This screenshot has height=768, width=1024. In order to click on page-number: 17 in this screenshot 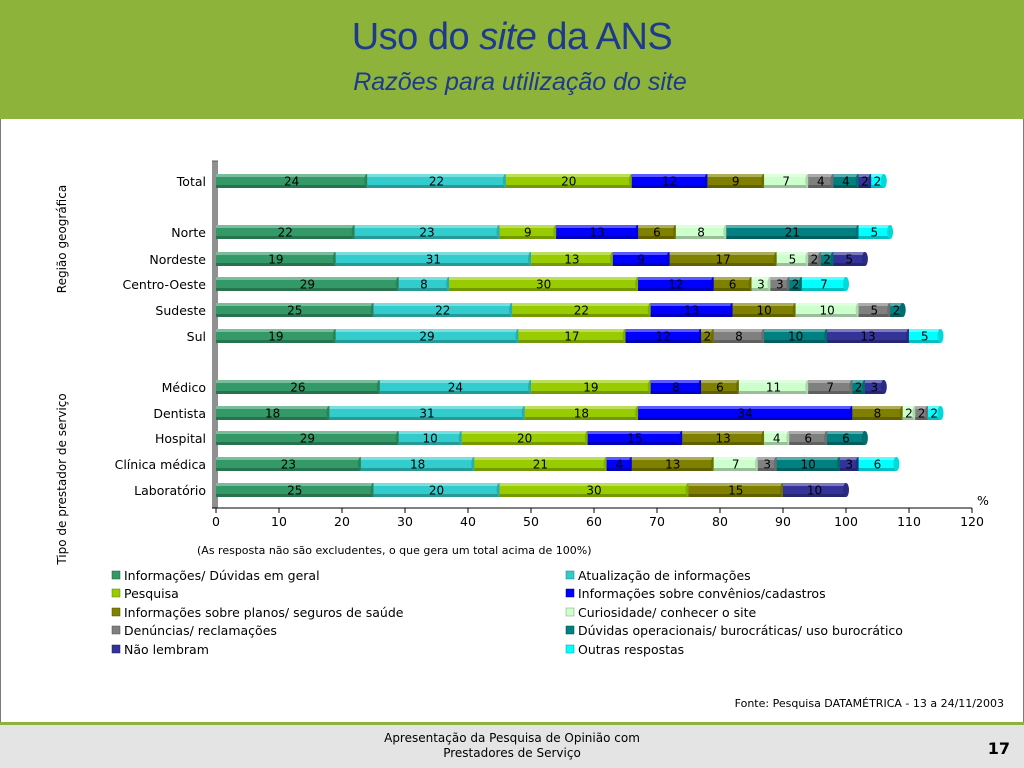, I will do `click(998, 748)`.